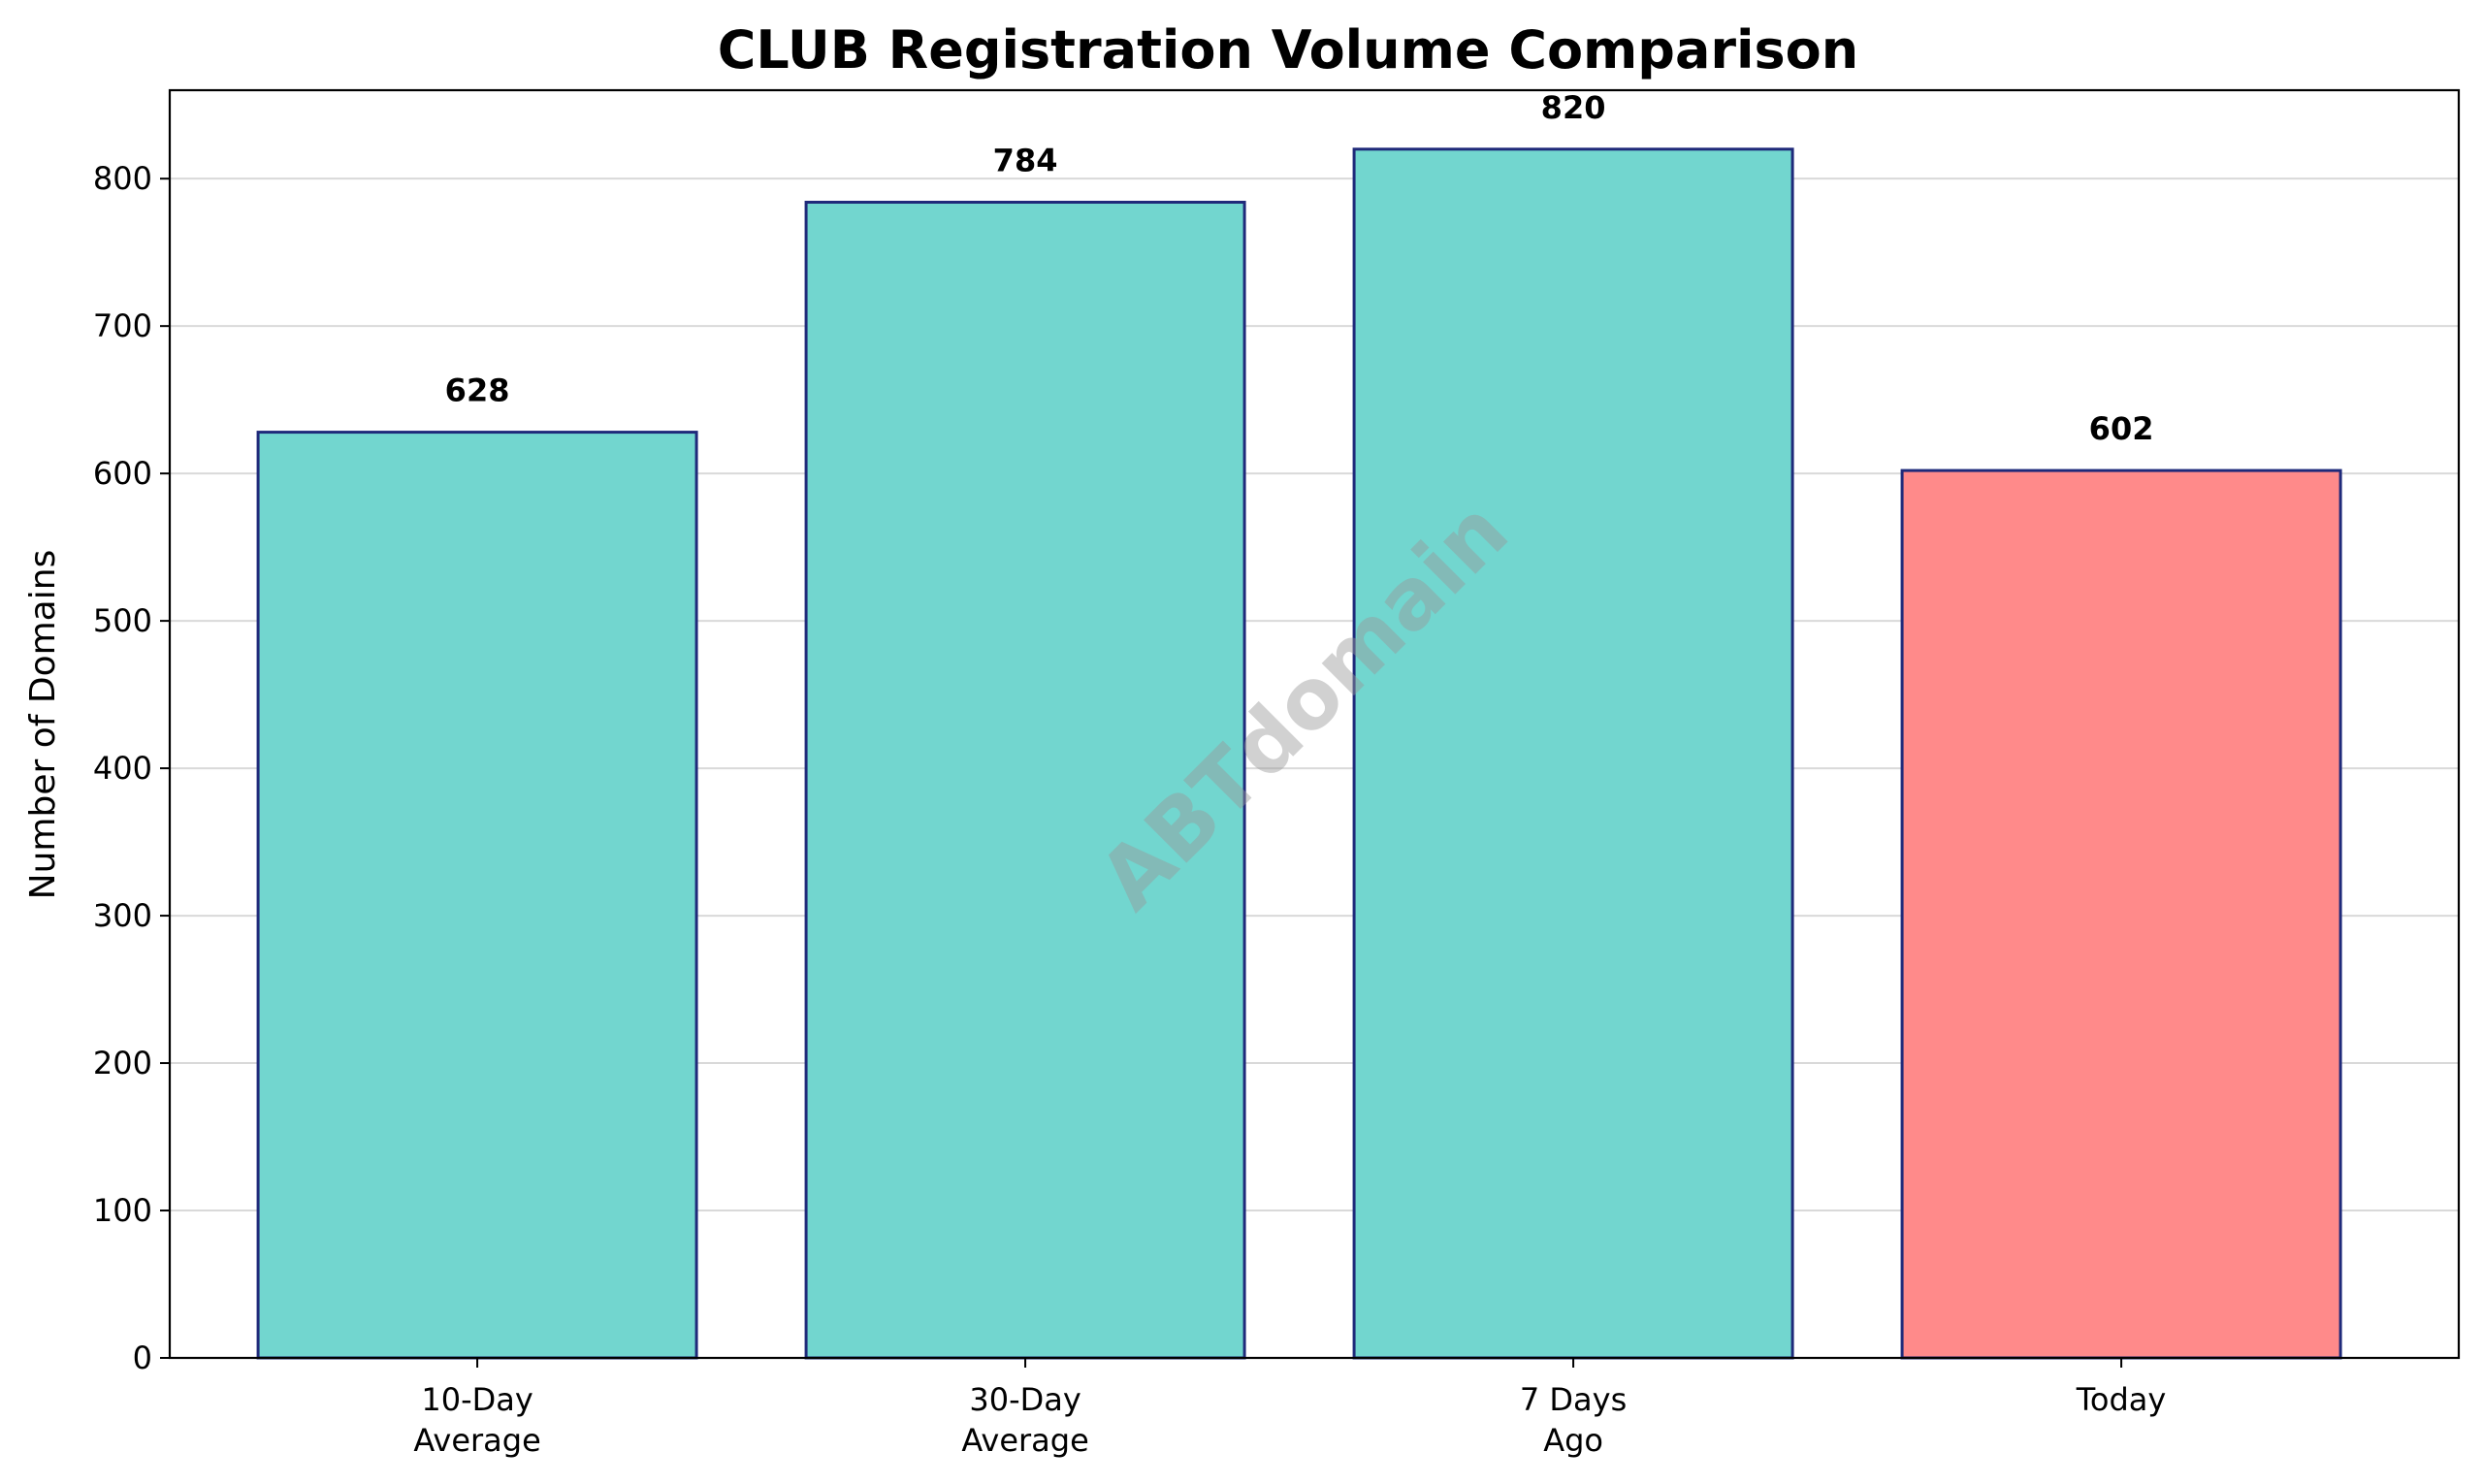  Describe the element at coordinates (143, 1357) in the screenshot. I see `y-tick-label: 0` at that location.